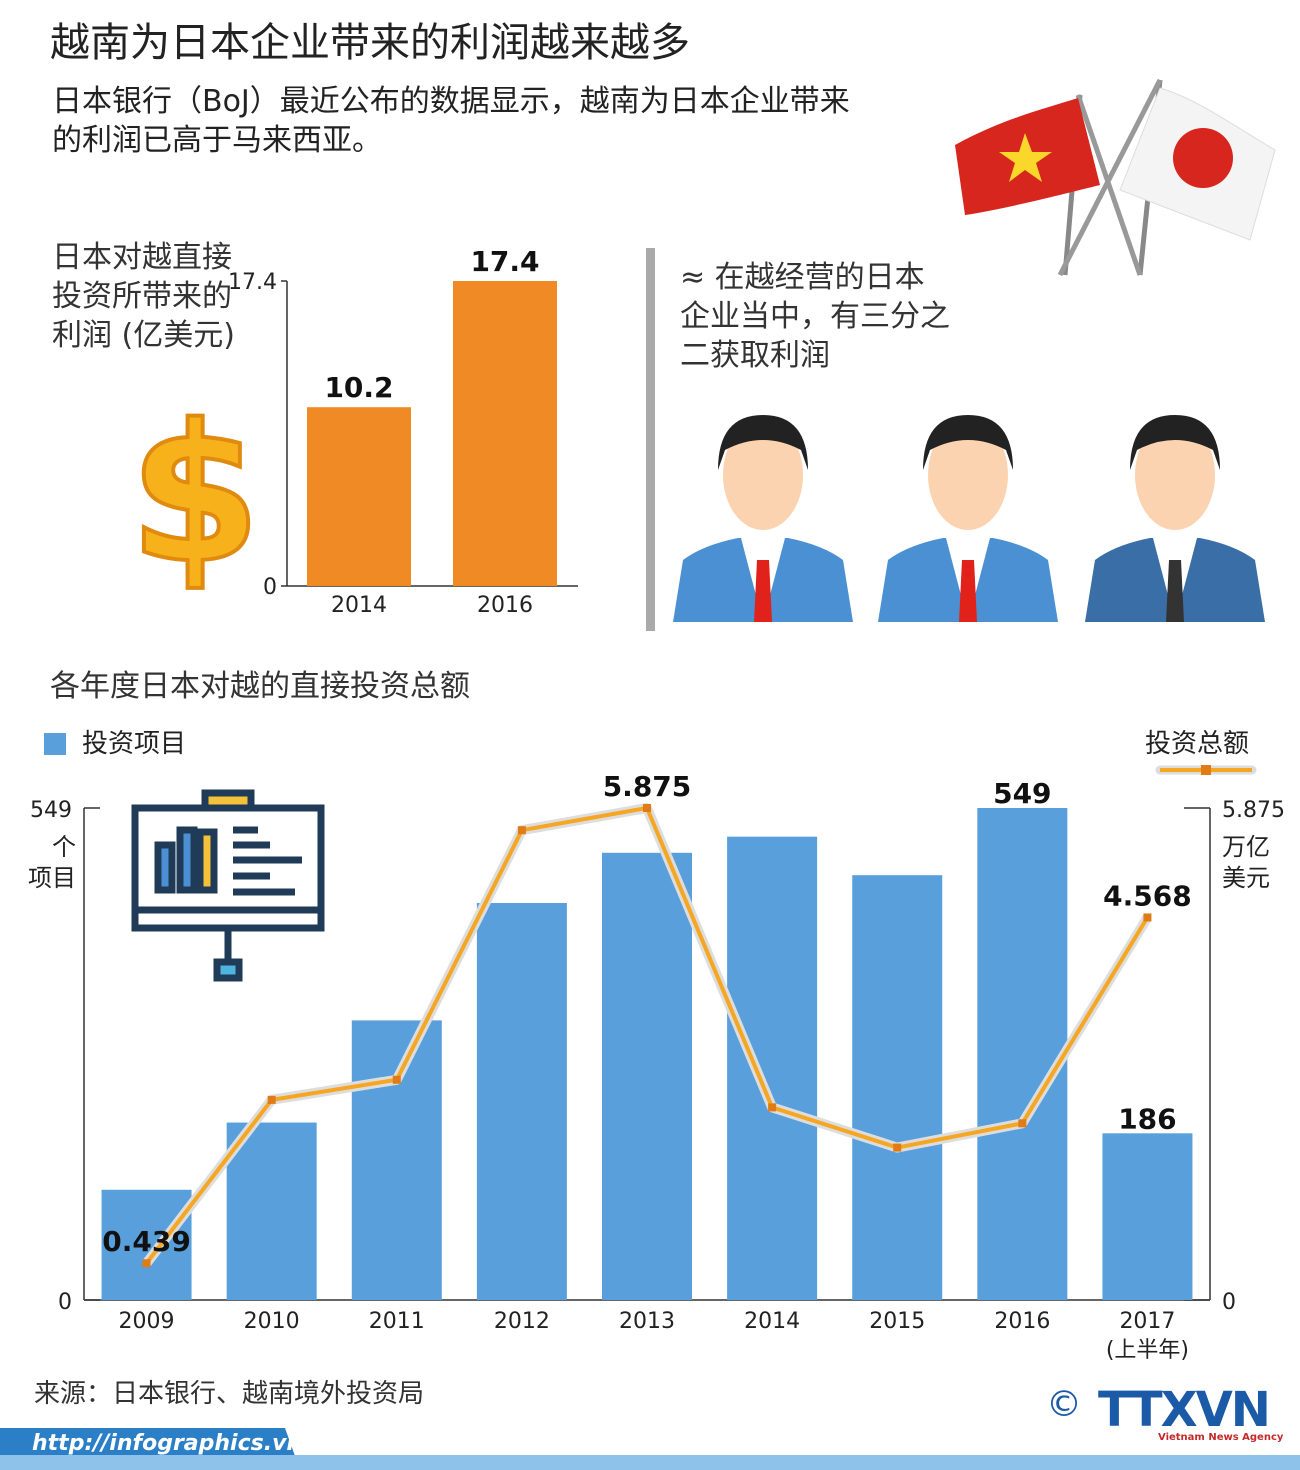 This screenshot has width=1300, height=1470. What do you see at coordinates (51, 810) in the screenshot?
I see `y-tick-label: 549` at bounding box center [51, 810].